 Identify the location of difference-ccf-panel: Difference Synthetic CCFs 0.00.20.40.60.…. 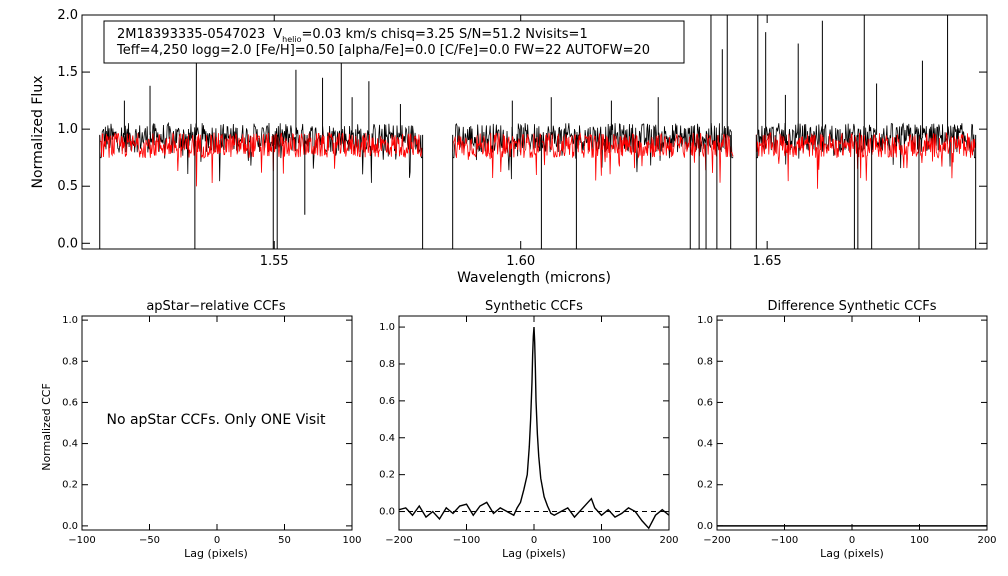
(846, 429).